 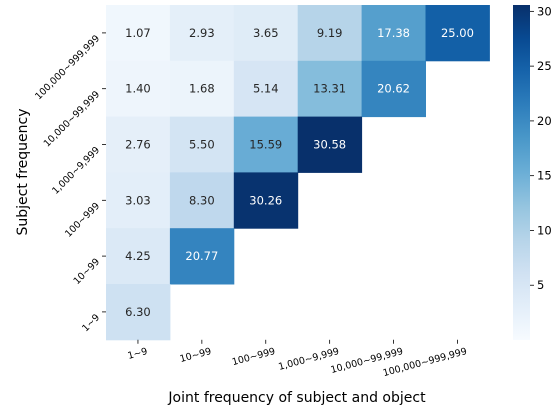 What do you see at coordinates (544, 230) in the screenshot?
I see `colorbar-tick-label: 10` at bounding box center [544, 230].